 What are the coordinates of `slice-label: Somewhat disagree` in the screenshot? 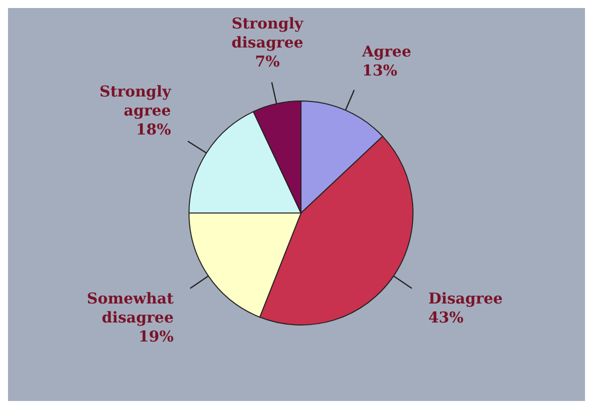 It's located at (130, 307).